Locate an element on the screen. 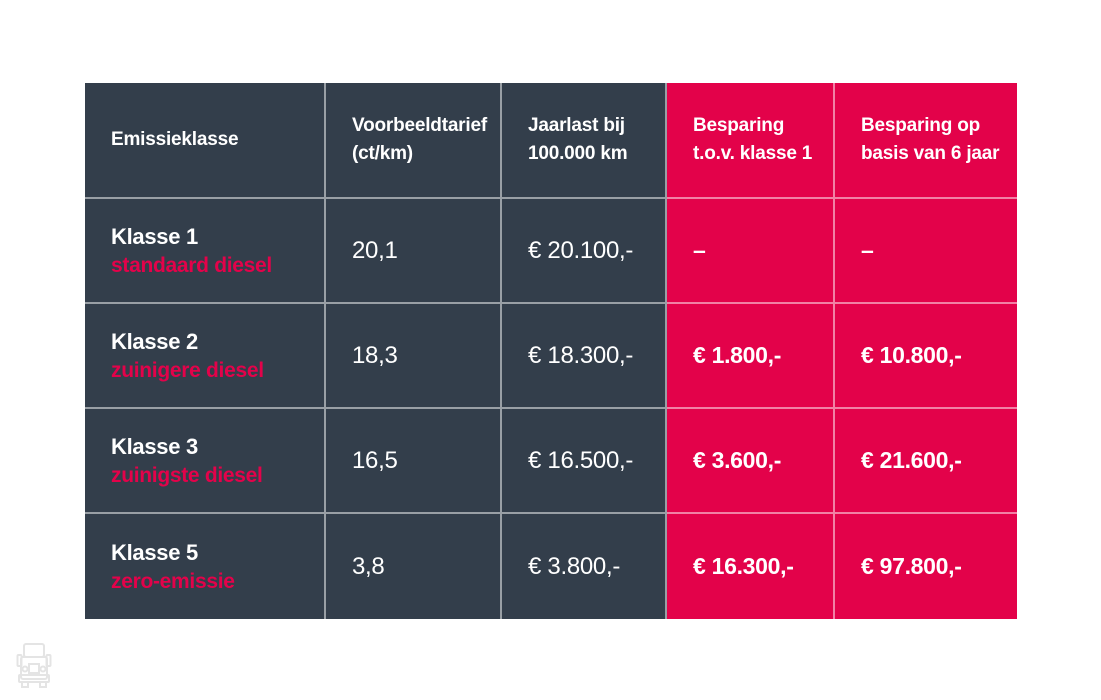 This screenshot has width=1101, height=700. cell-klasse3-name: Klasse 3 zuinigste diesel is located at coordinates (205, 461).